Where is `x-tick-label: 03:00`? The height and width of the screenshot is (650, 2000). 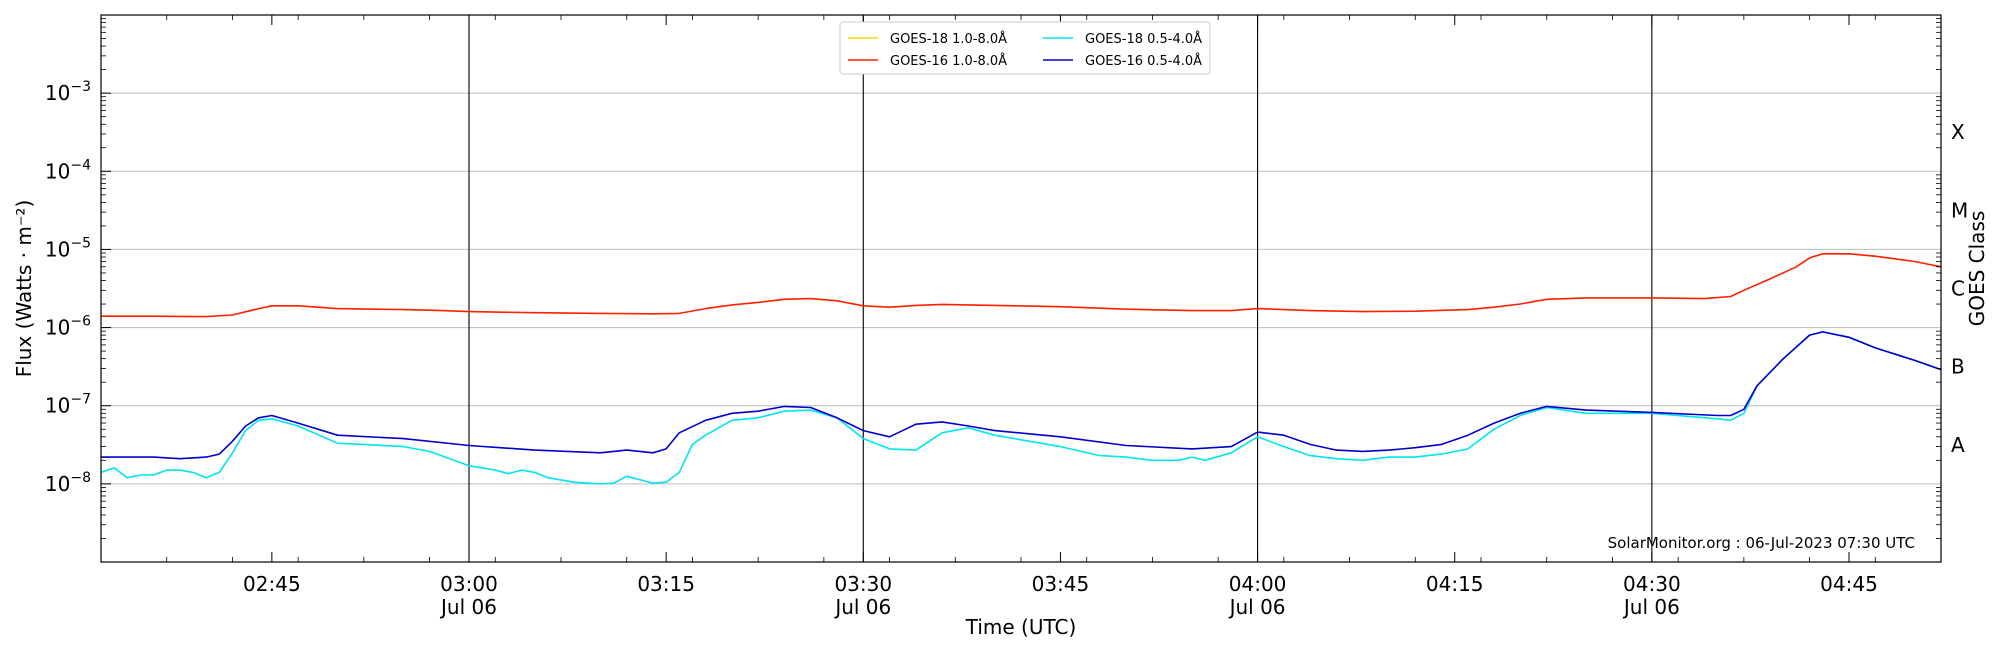 x-tick-label: 03:00 is located at coordinates (469, 584).